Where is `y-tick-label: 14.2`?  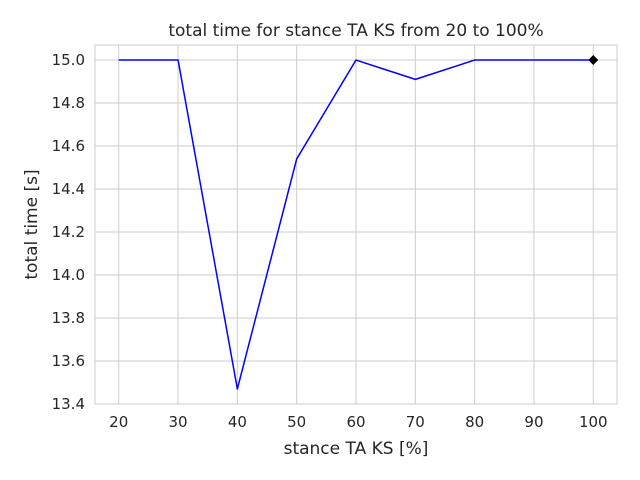
y-tick-label: 14.2 is located at coordinates (68, 232).